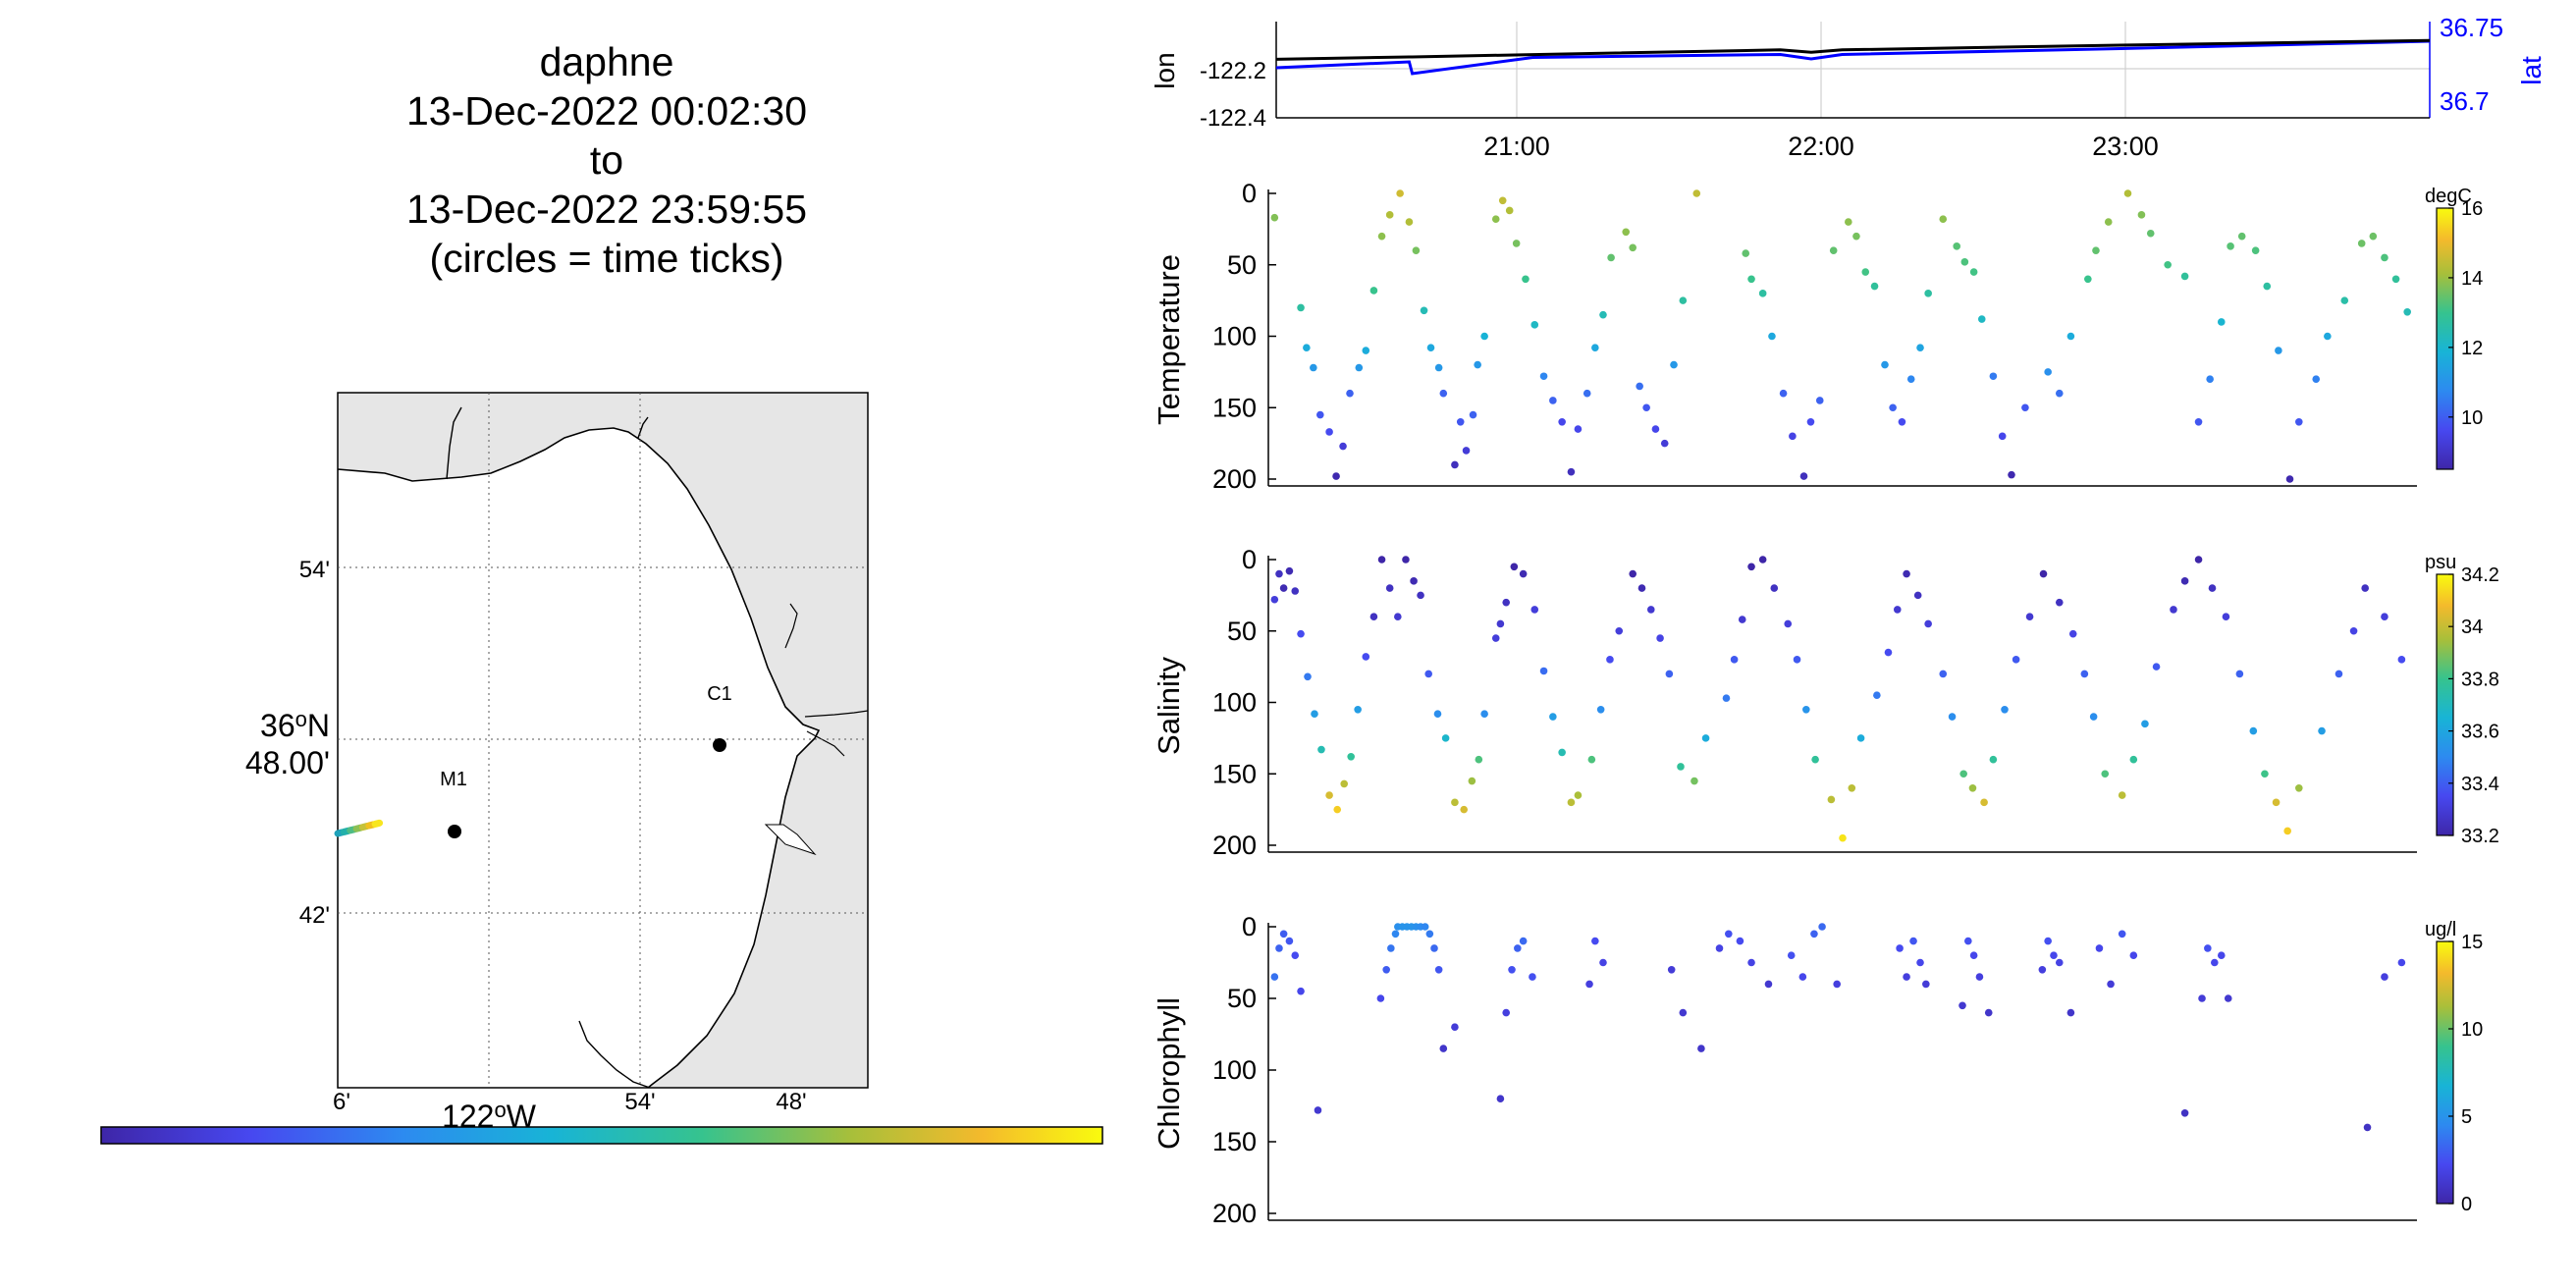 This screenshot has width=2576, height=1288. What do you see at coordinates (643, 427) in the screenshot?
I see `river-pajaro` at bounding box center [643, 427].